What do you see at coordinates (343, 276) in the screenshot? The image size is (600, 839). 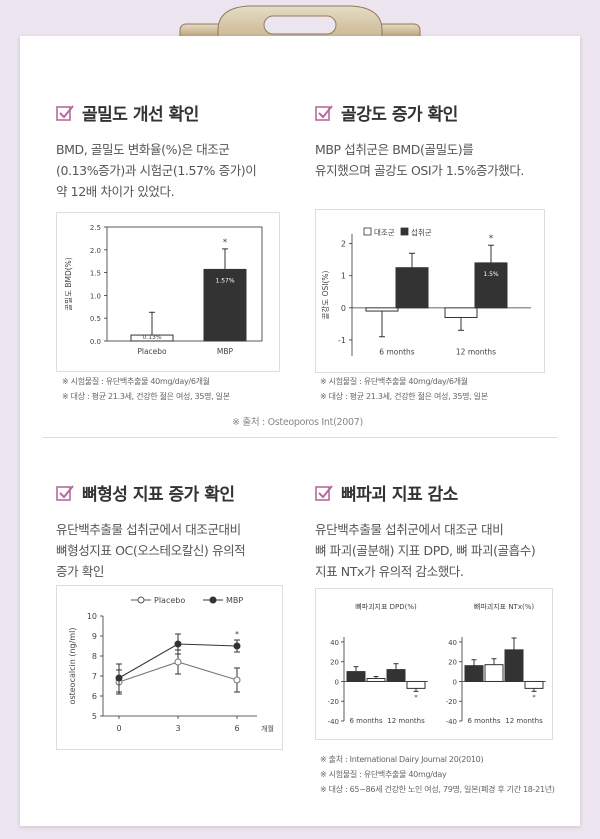 I see `y-tick-label: 1` at bounding box center [343, 276].